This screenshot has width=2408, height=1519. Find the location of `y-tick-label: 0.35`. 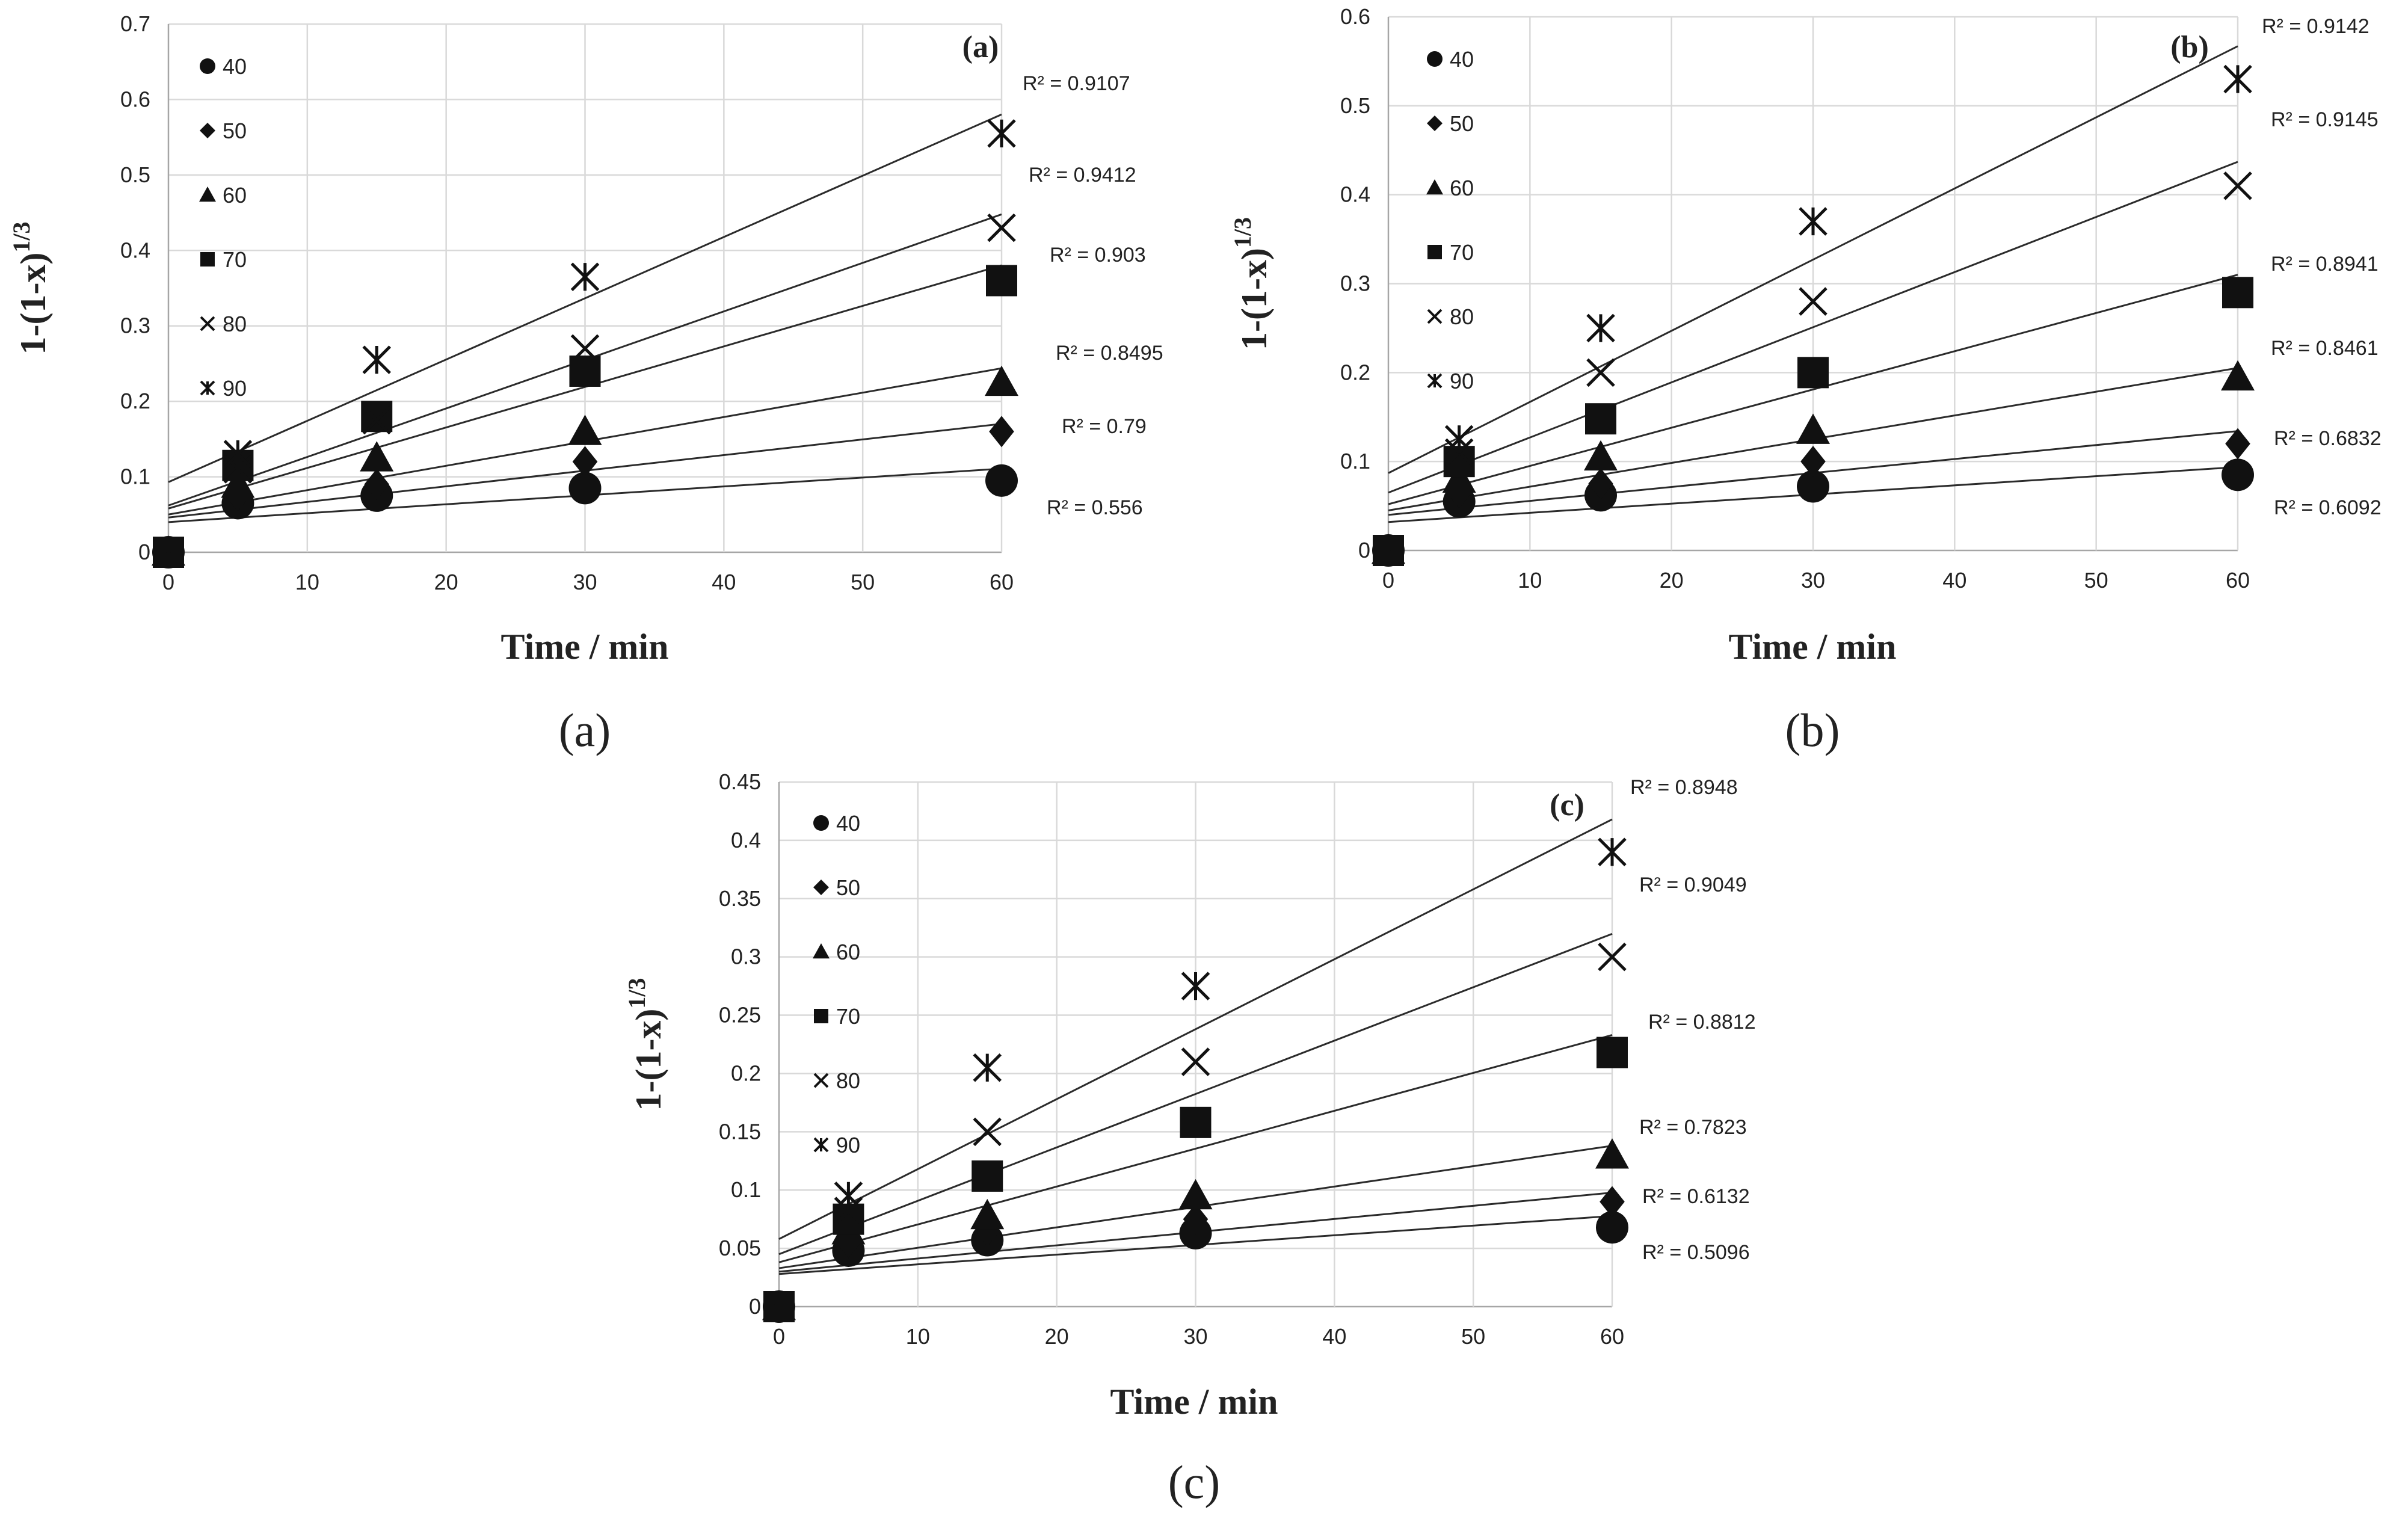

y-tick-label: 0.35 is located at coordinates (740, 898).